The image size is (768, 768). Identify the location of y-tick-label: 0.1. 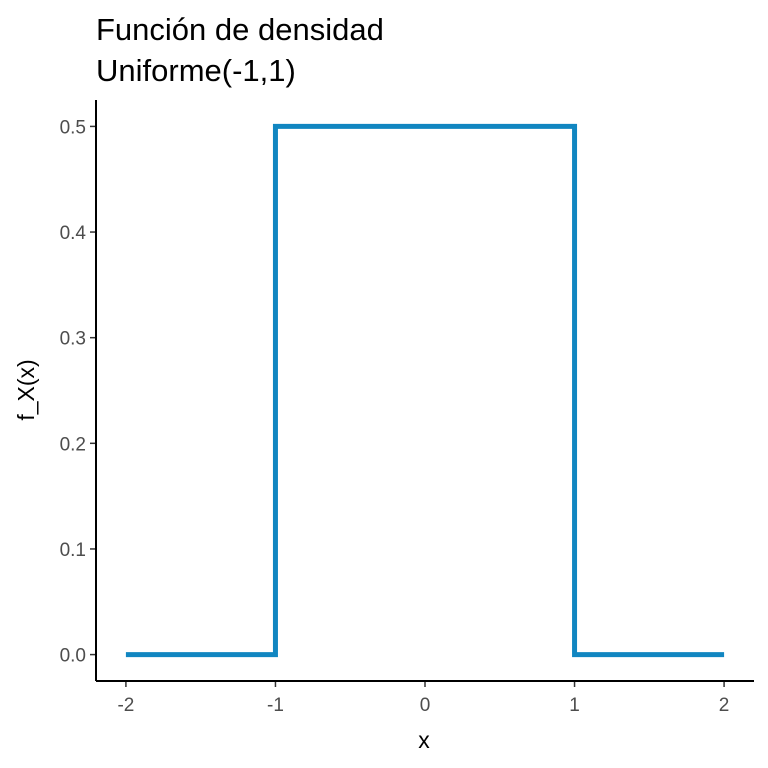
(73, 550).